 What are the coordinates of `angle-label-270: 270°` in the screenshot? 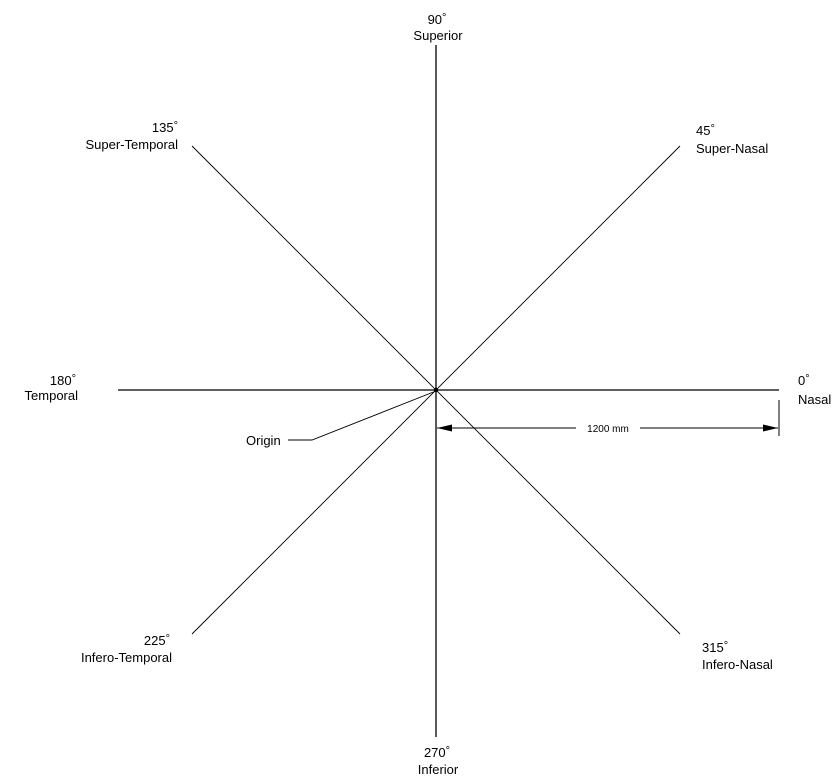 It's located at (437, 752).